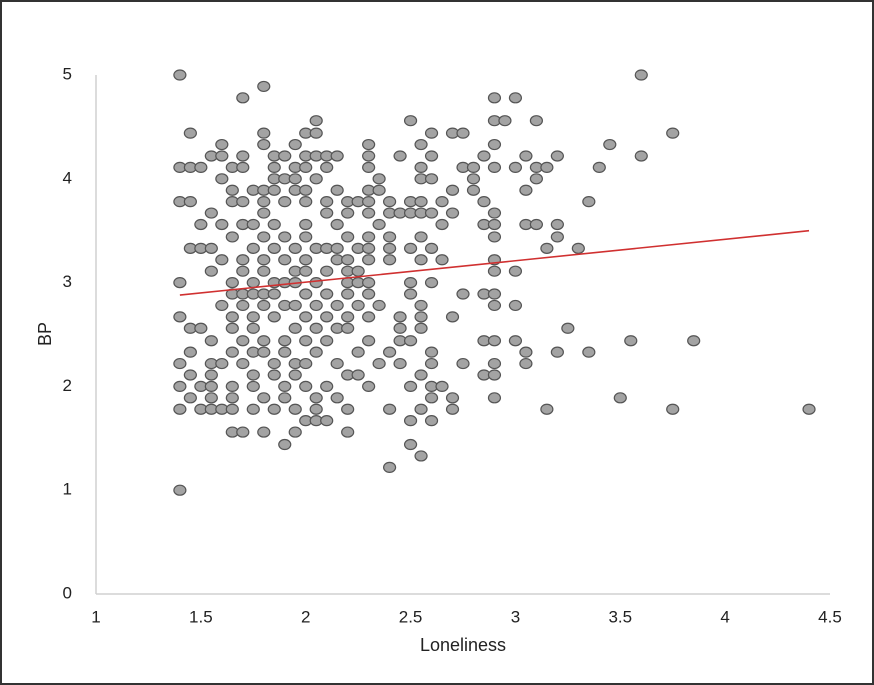  I want to click on x-tick-label: 1.5, so click(201, 616).